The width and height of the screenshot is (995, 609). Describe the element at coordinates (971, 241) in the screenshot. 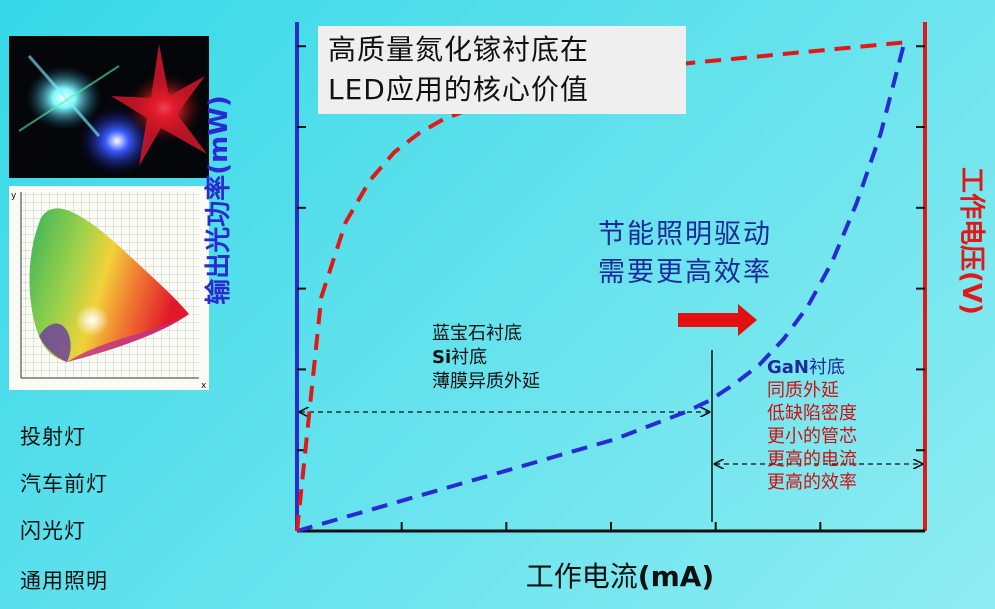

I see `y-axis-right-label: 工作电压(V)` at that location.